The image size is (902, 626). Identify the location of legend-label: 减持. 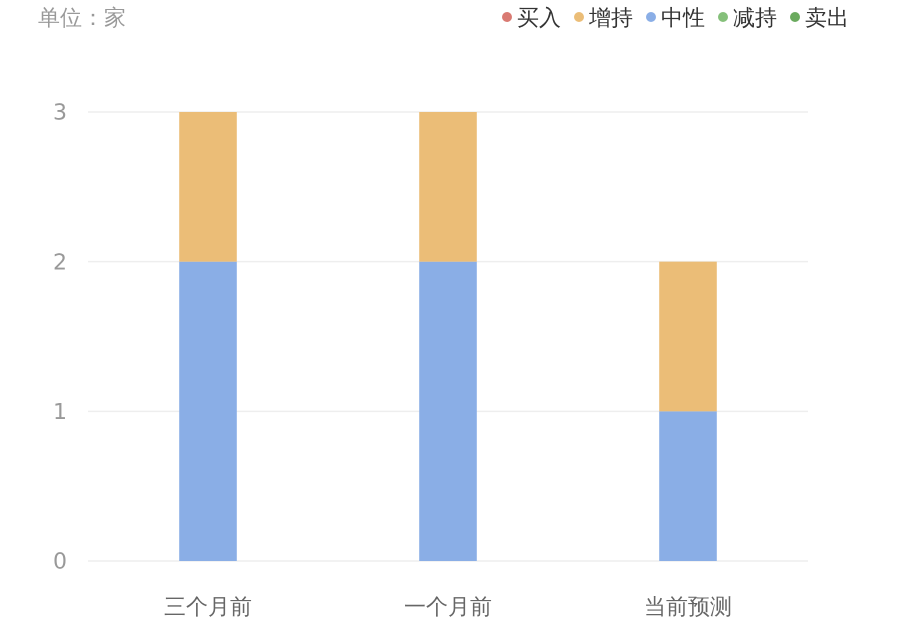
(755, 18).